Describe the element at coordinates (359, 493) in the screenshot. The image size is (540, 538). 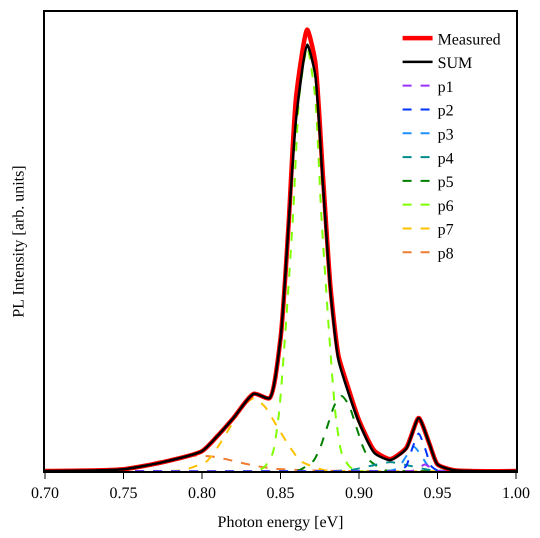
I see `x-tick-label: 0.90` at that location.